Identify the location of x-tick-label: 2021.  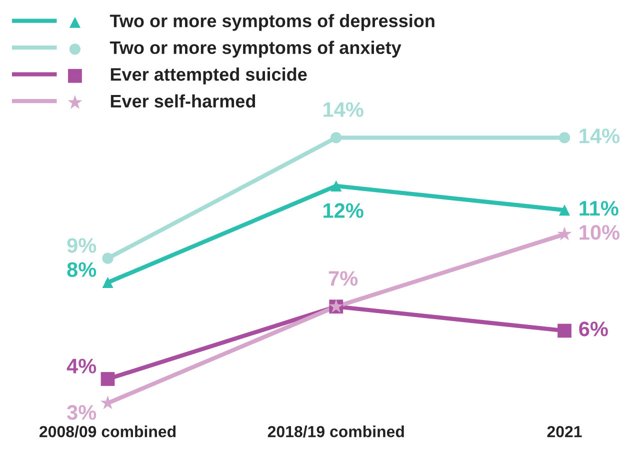
(564, 432).